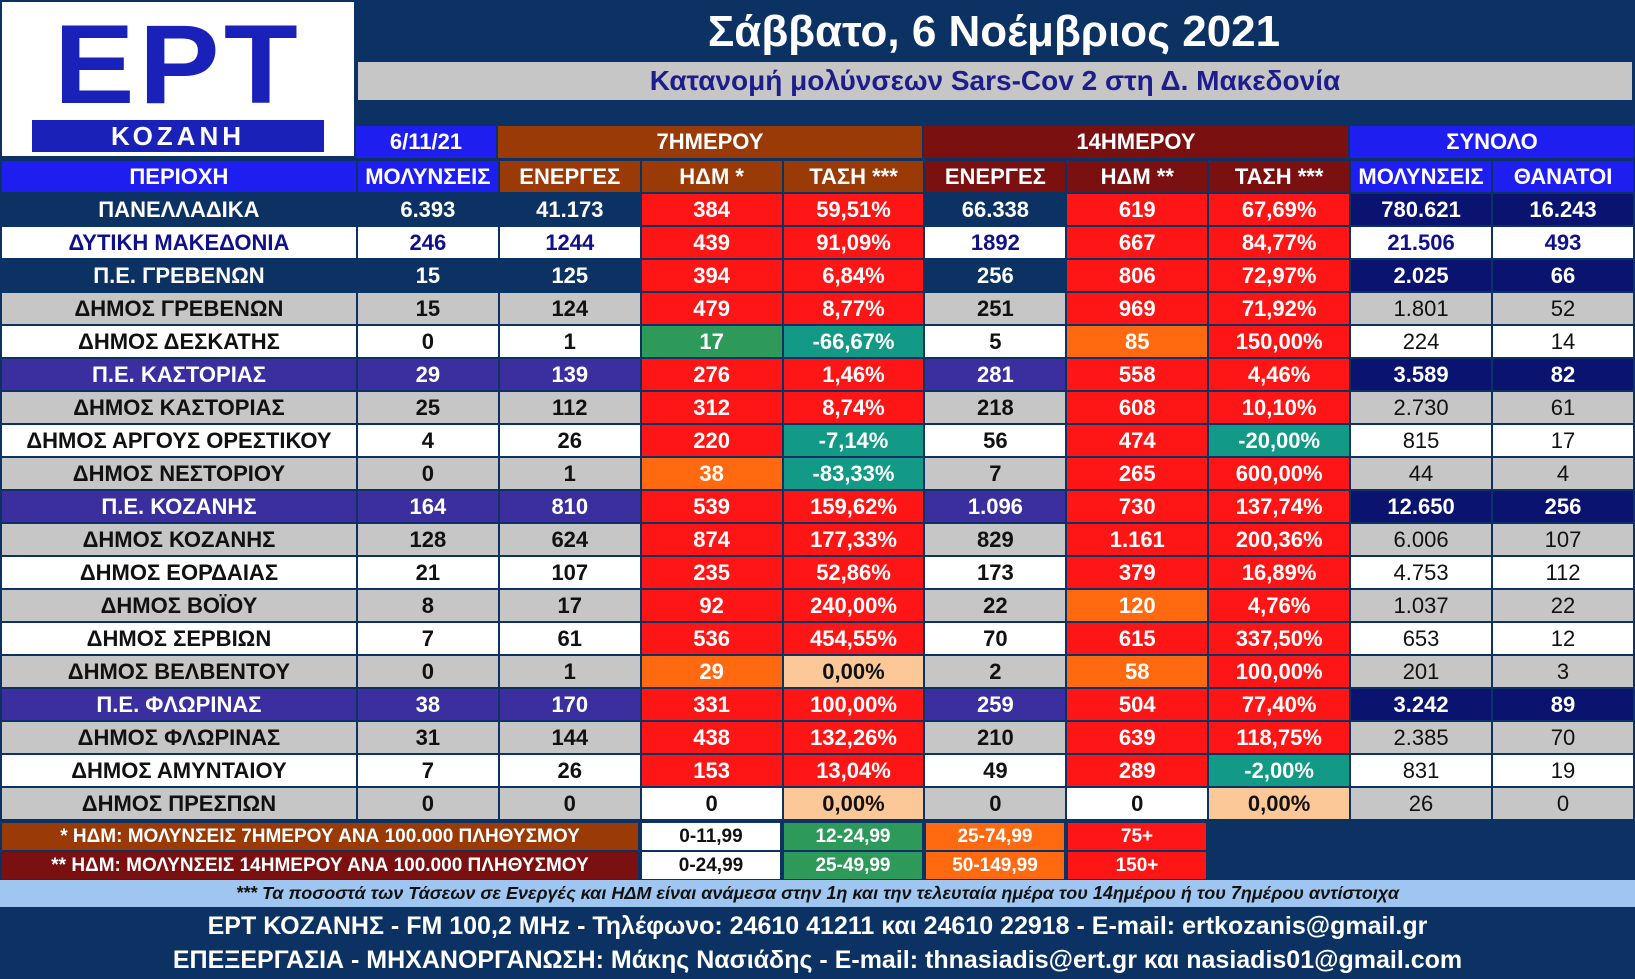  I want to click on cell-region: ΔΥΤΙΚΗ ΜΑΚΕΔΟΝΙΑ, so click(179, 242).